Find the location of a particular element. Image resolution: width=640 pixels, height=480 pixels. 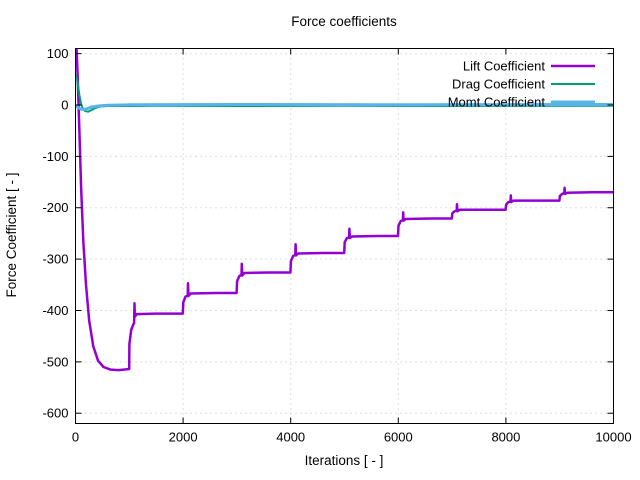

legend-label-lift: Lift Coefficient is located at coordinates (504, 66).